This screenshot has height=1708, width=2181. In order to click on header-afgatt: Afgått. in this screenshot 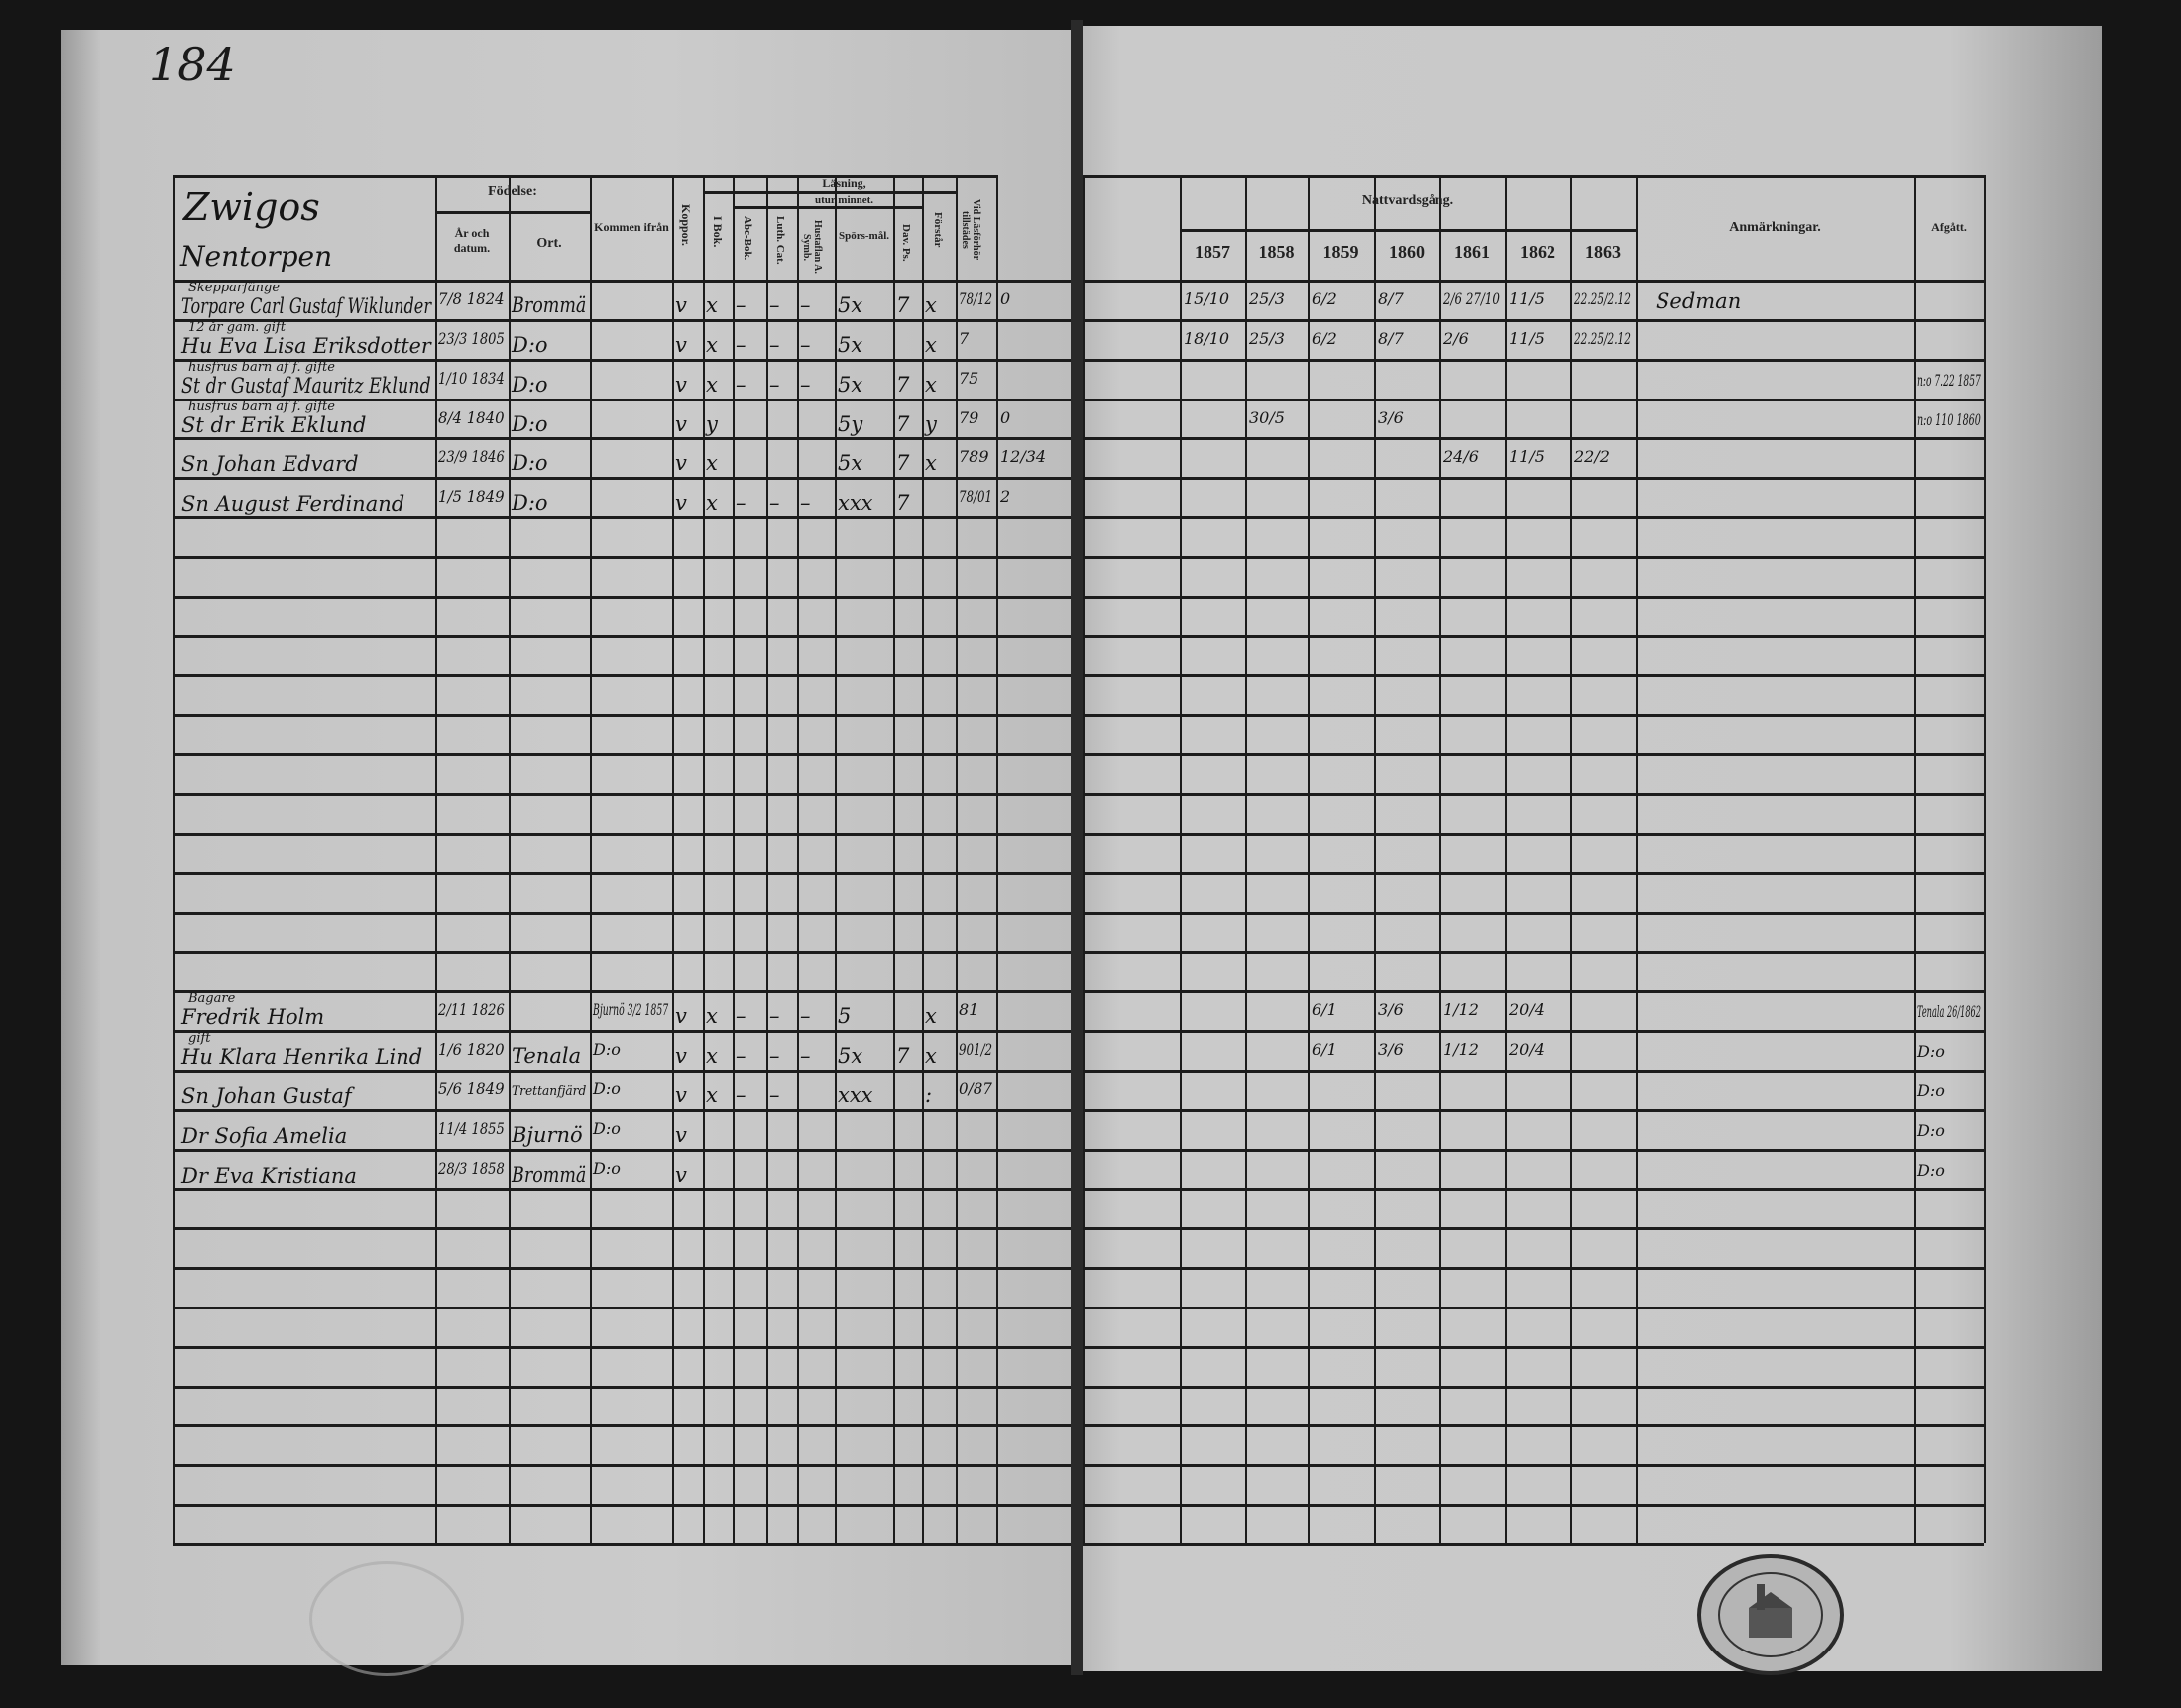, I will do `click(1949, 227)`.